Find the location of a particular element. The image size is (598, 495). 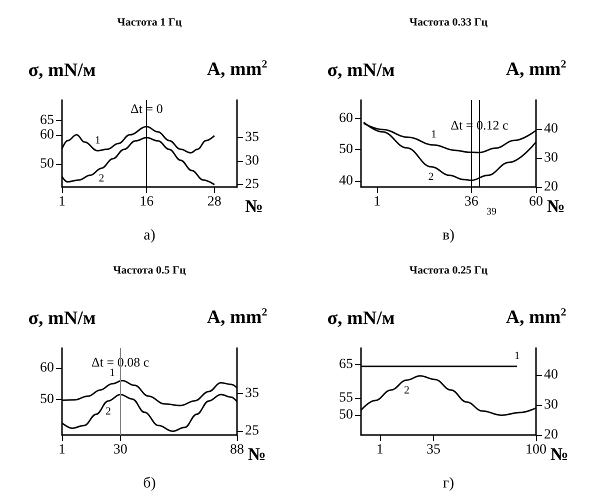

chart-title: Частота 0.33 Гц is located at coordinates (448, 22).